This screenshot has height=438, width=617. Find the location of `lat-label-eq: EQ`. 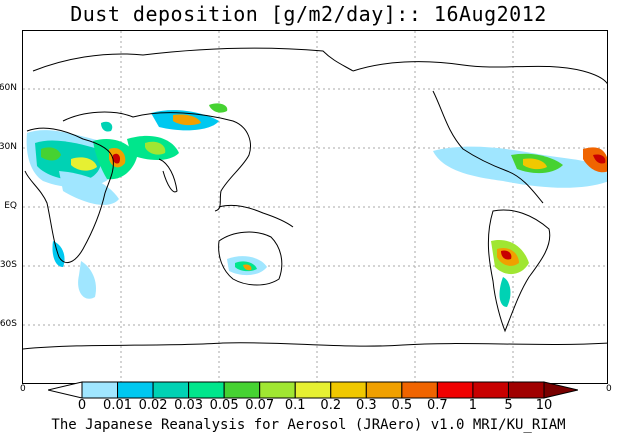

lat-label-eq: EQ is located at coordinates (10, 206).